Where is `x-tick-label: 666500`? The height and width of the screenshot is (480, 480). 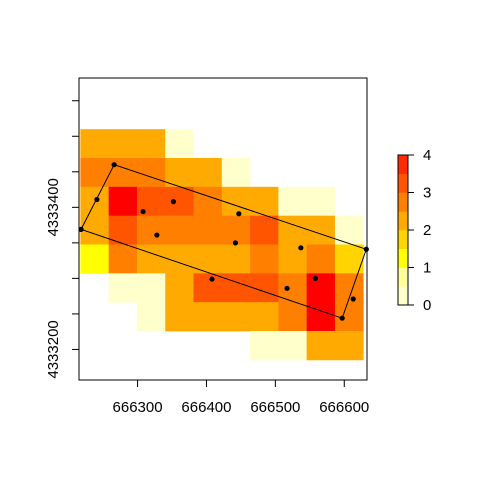 x-tick-label: 666500 is located at coordinates (275, 407).